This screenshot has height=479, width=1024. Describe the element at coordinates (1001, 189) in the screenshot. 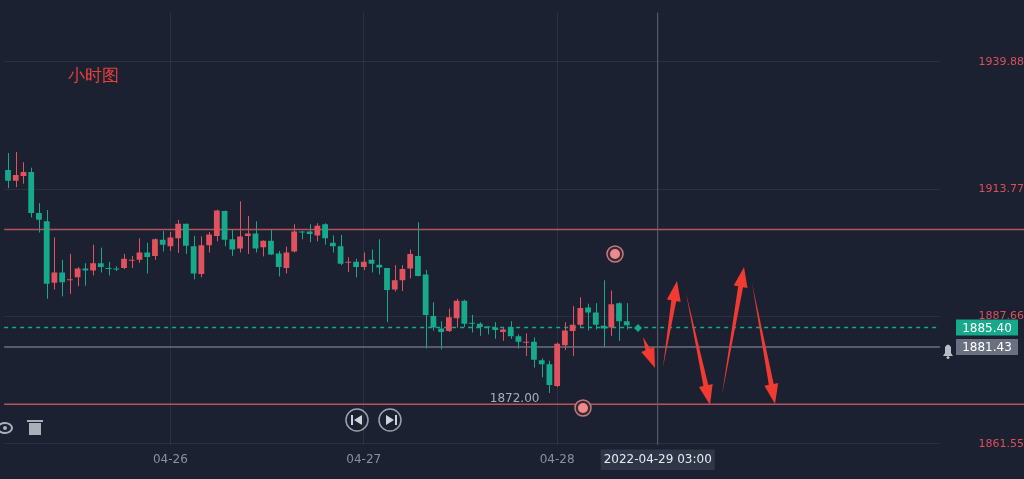

I see `y-tick-label: 1913.77` at that location.